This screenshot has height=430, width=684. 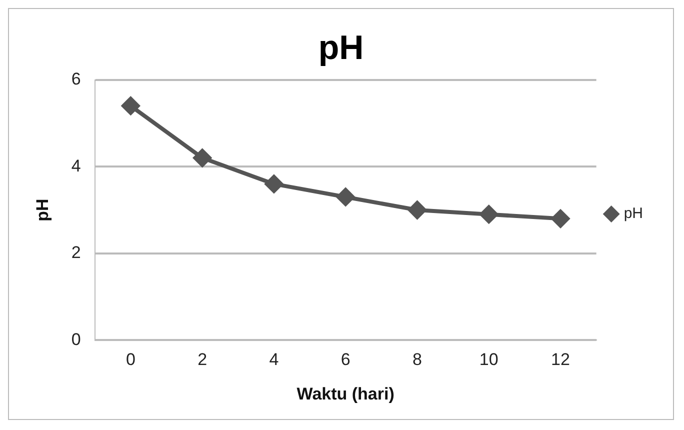 I want to click on x-tick-label: 10, so click(x=488, y=360).